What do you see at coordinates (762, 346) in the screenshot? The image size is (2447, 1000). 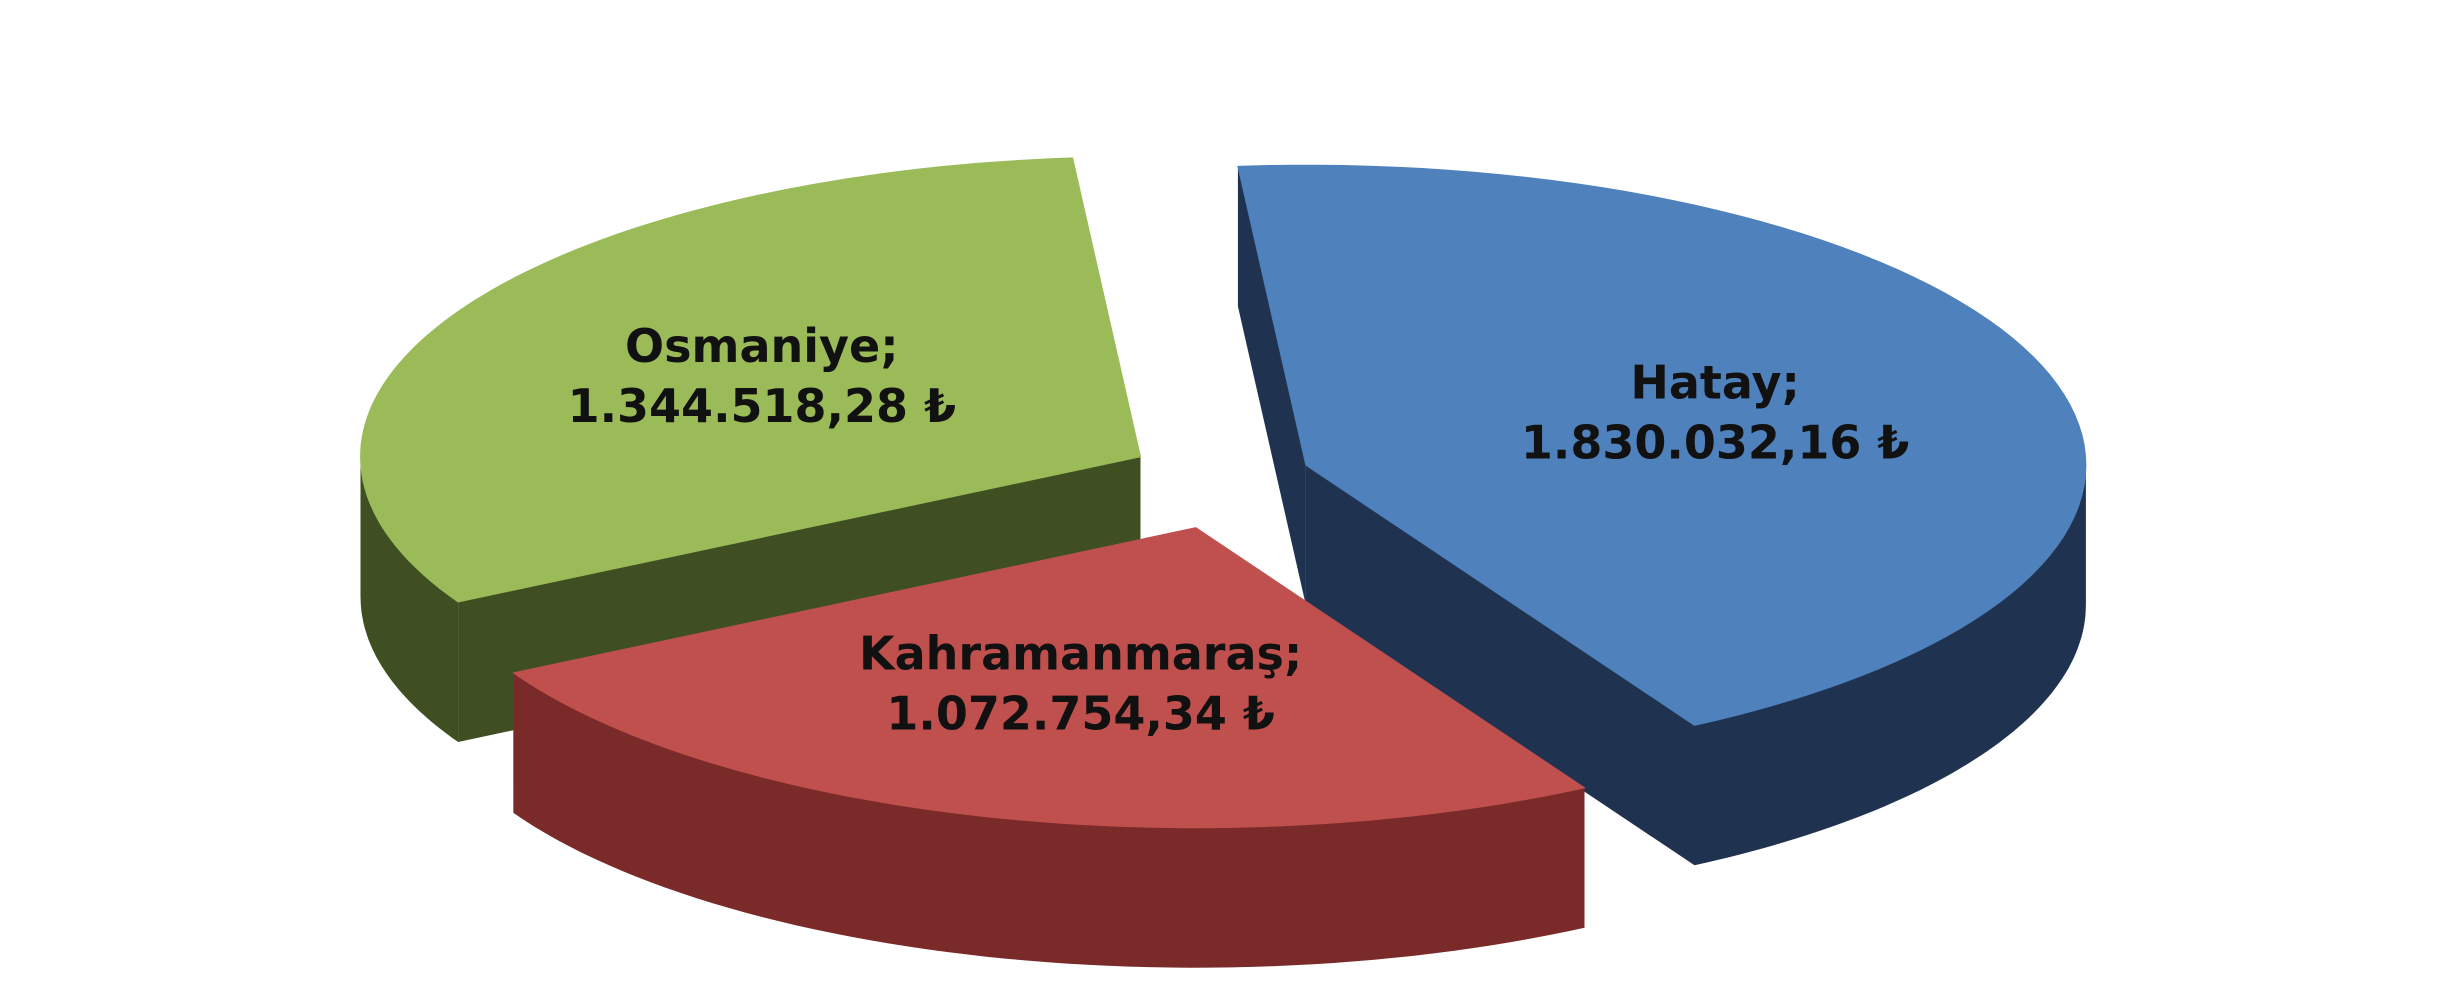 I see `data-label-line: Osmaniye;` at bounding box center [762, 346].